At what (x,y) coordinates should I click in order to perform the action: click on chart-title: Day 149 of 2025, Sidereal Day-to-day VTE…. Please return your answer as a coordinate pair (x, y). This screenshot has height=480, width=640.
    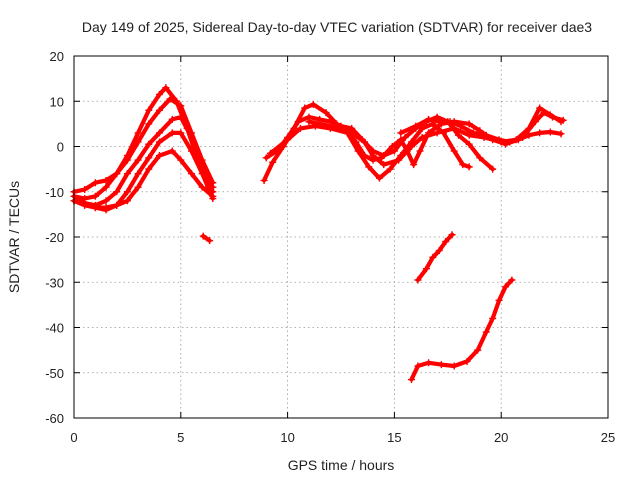
    Looking at the image, I should click on (337, 27).